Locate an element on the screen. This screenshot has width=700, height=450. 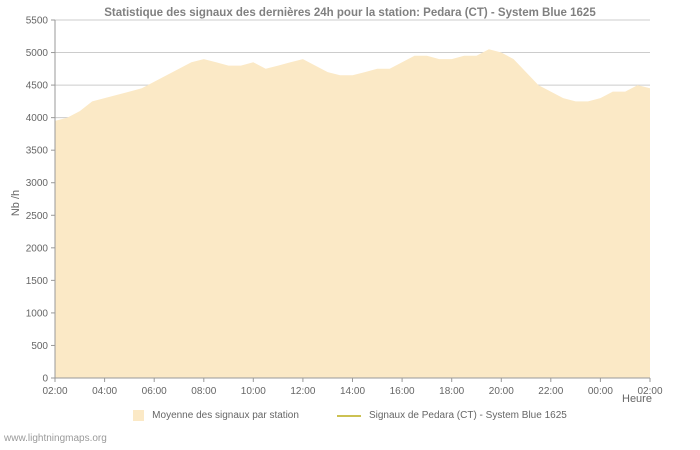
svg-text: 2500 is located at coordinates (37, 216).